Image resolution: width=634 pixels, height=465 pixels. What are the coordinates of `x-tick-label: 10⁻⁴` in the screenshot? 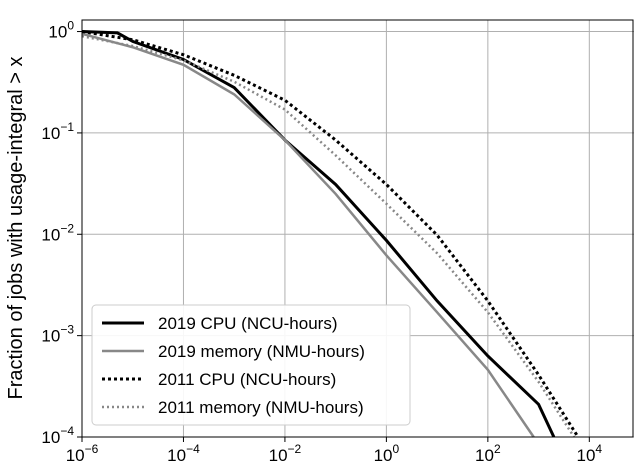 It's located at (183, 453).